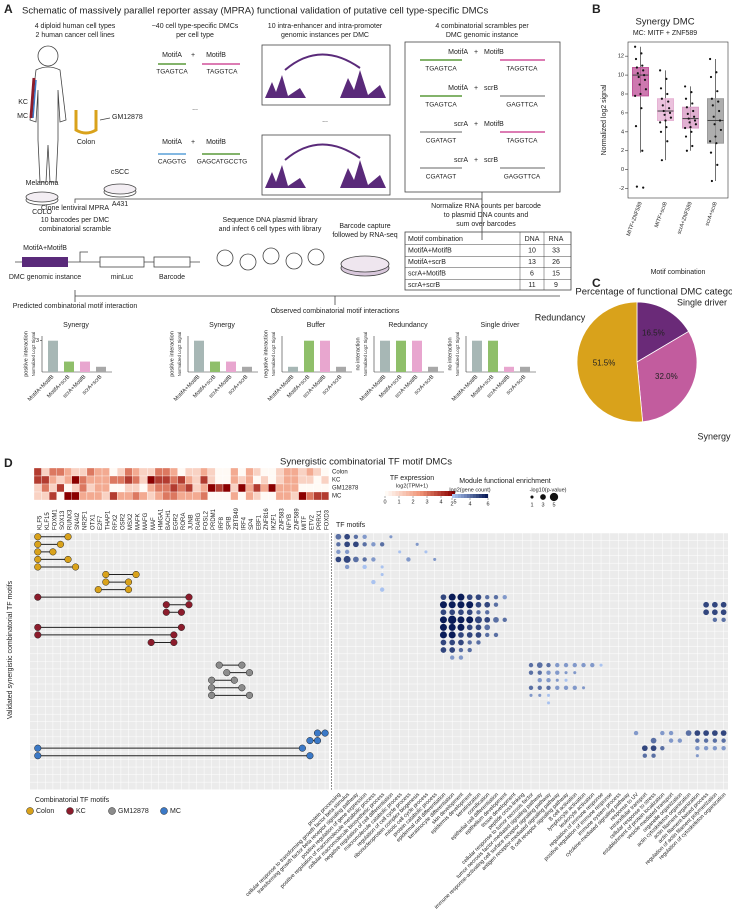 This screenshot has height=922, width=732. Describe the element at coordinates (556, 285) in the screenshot. I see `table-cell: 9` at that location.